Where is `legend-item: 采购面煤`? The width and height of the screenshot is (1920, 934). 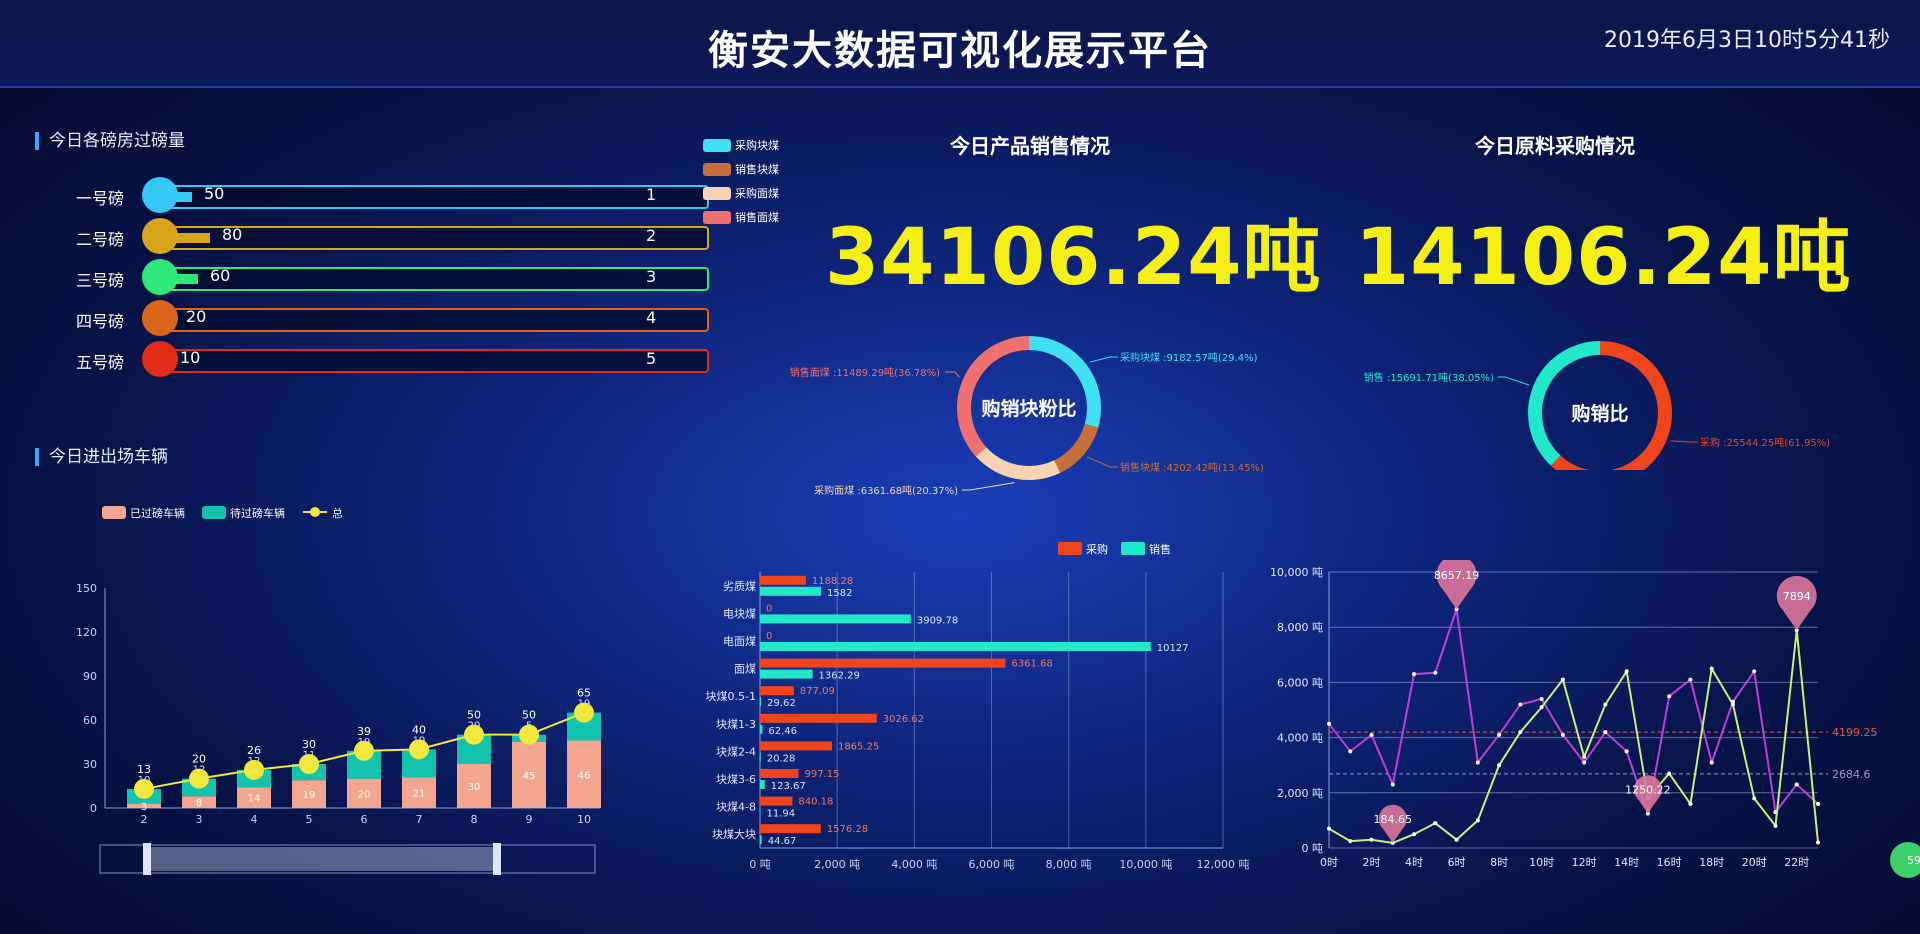
legend-item: 采购面煤 is located at coordinates (741, 193).